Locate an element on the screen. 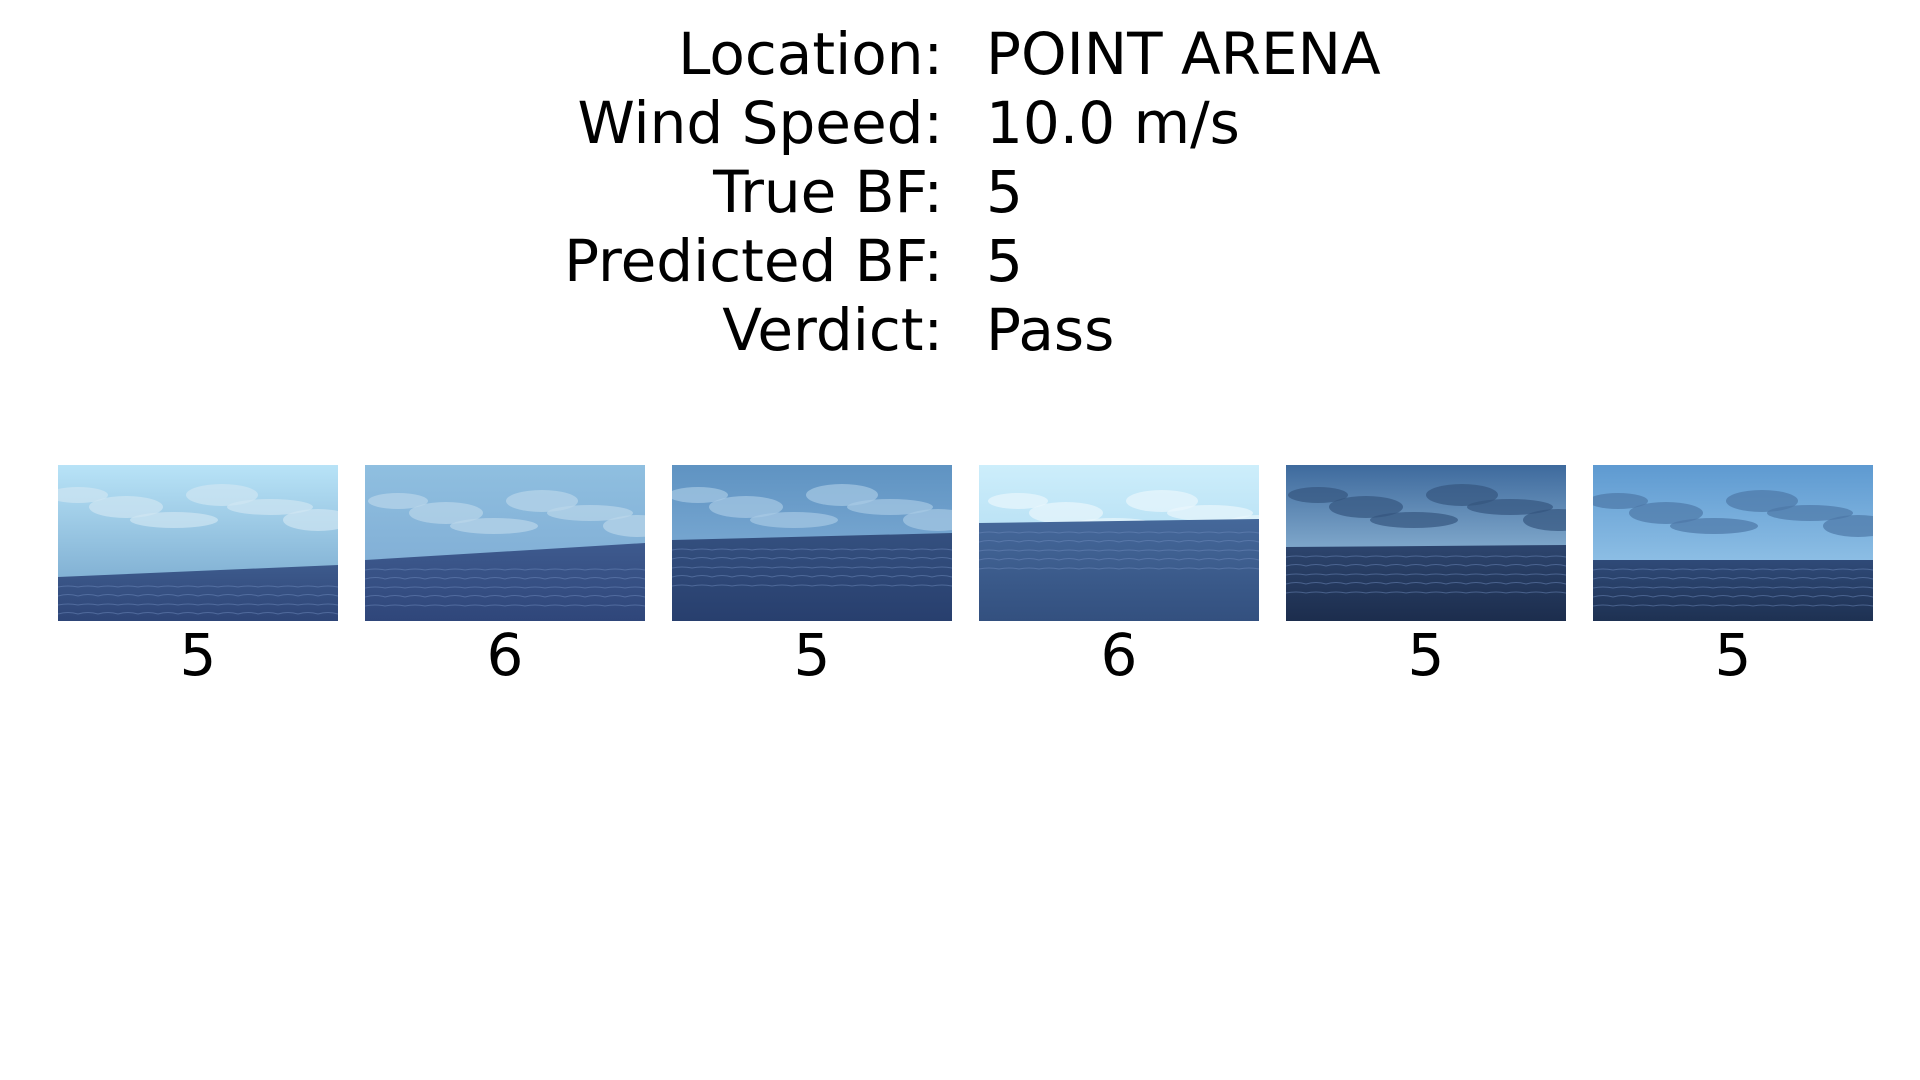  info-value: POINT ARENA is located at coordinates (1183, 54).